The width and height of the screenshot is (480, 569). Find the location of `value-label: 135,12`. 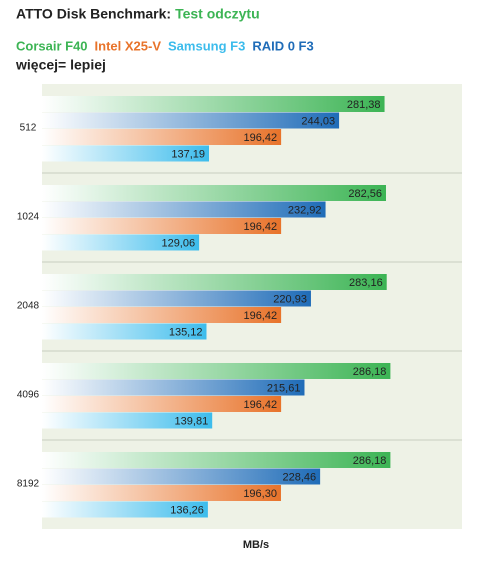

value-label: 135,12 is located at coordinates (186, 332).